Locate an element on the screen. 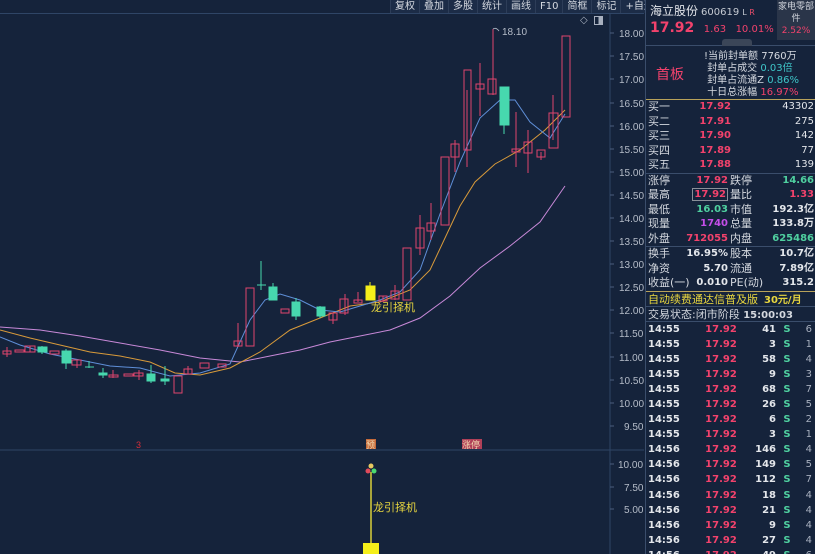  stat-row: 净资 5.70 流通 7.89亿 is located at coordinates (731, 268).